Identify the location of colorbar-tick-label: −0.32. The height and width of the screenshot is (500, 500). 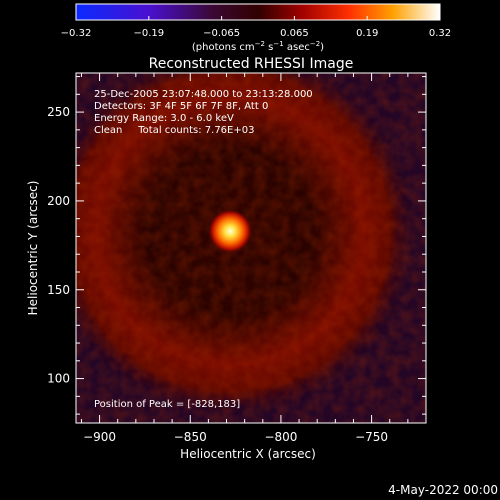
(76, 33).